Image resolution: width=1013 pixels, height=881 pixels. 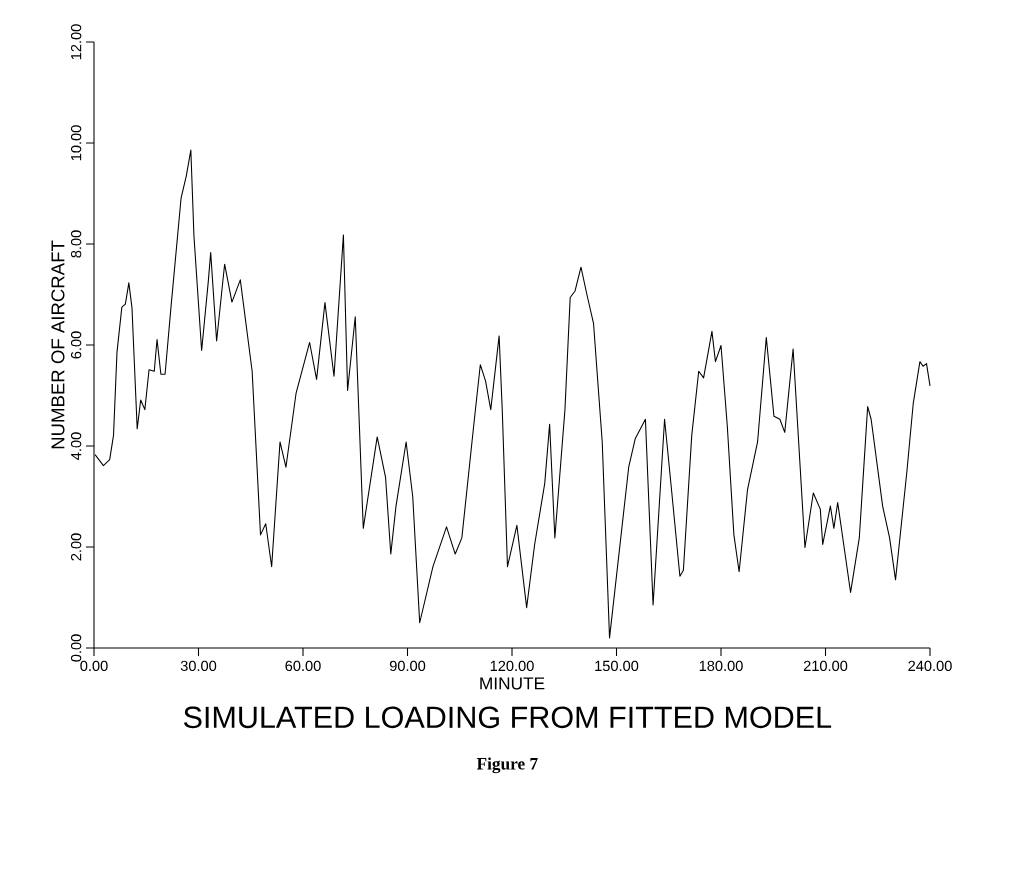 What do you see at coordinates (303, 666) in the screenshot?
I see `x-tick-label: 60.00` at bounding box center [303, 666].